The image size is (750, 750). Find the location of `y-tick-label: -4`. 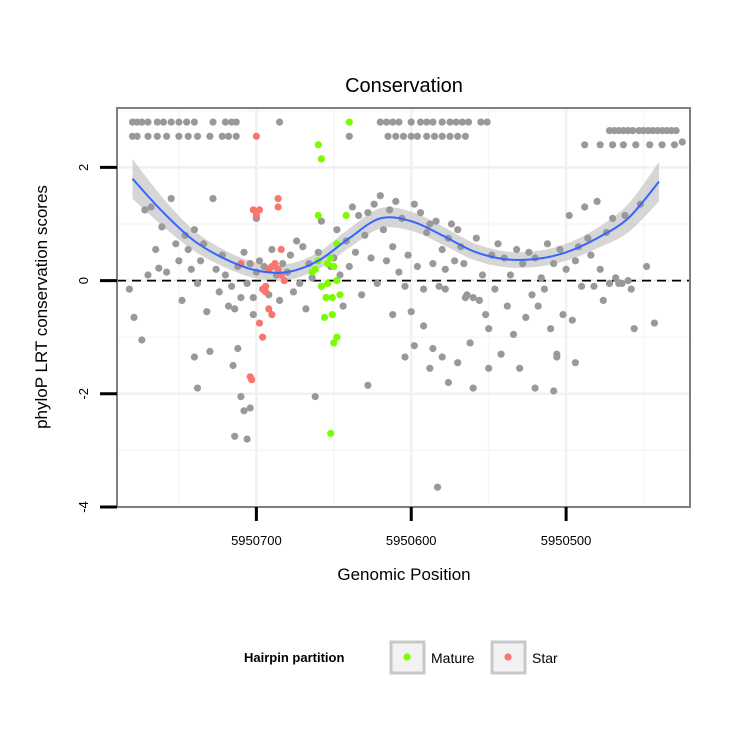

y-tick-label: -4 is located at coordinates (83, 507).